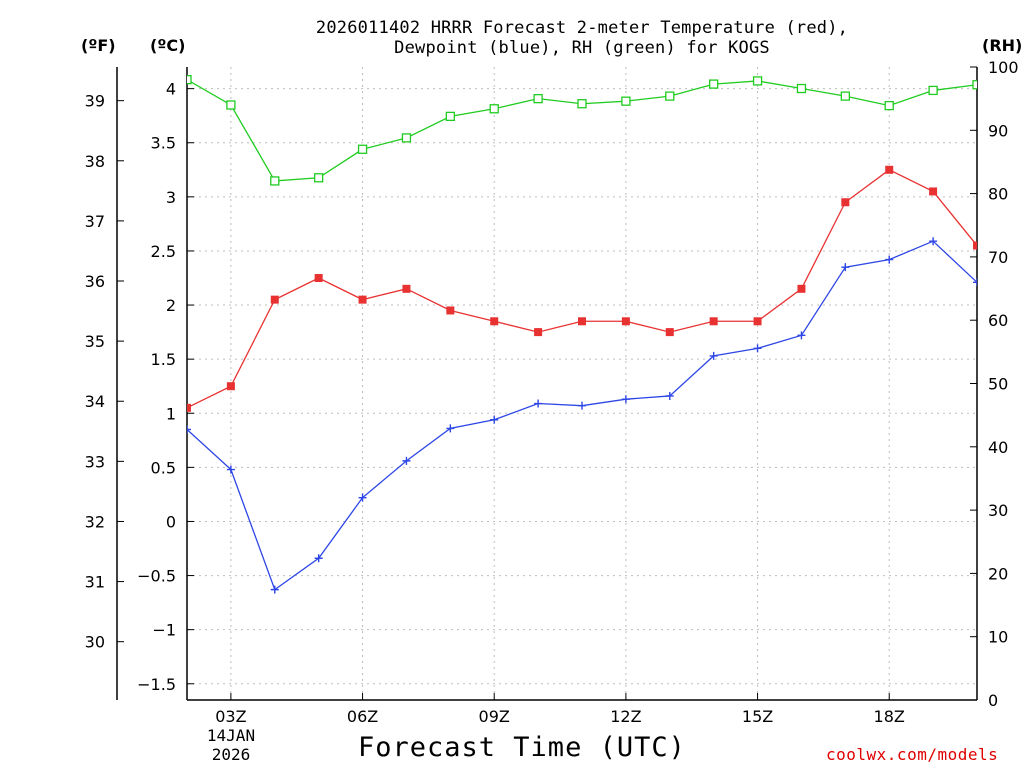 The height and width of the screenshot is (768, 1024). What do you see at coordinates (362, 716) in the screenshot?
I see `x-tick-label: 06Z` at bounding box center [362, 716].